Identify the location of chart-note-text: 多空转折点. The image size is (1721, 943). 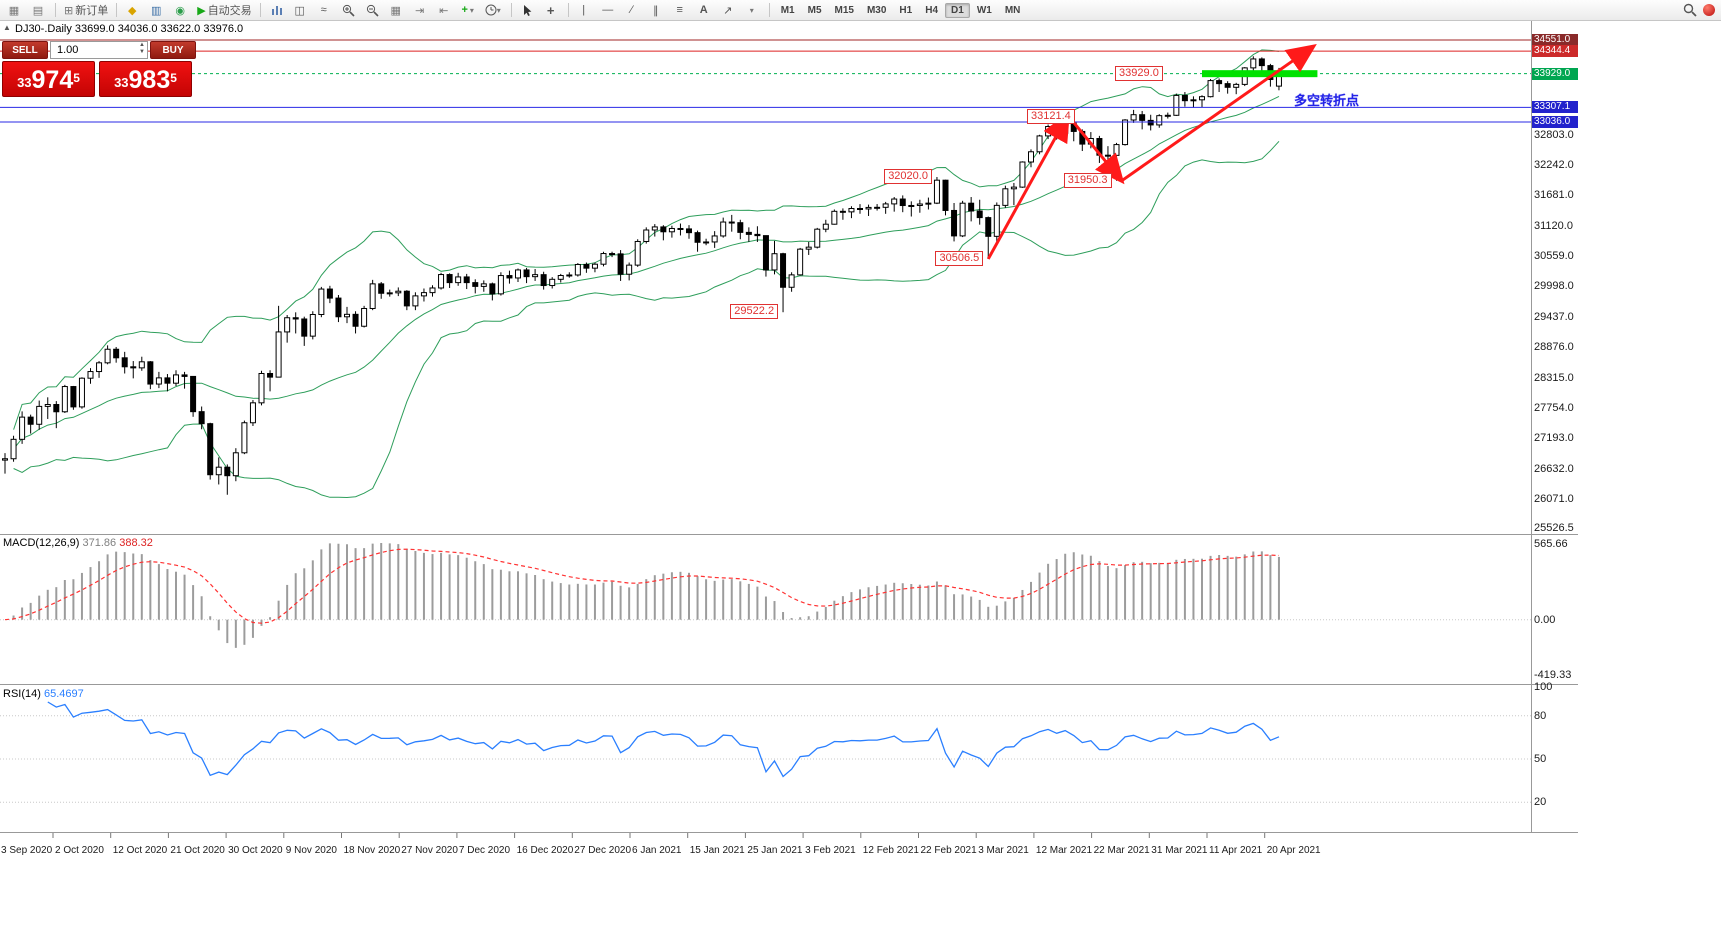
(1327, 100).